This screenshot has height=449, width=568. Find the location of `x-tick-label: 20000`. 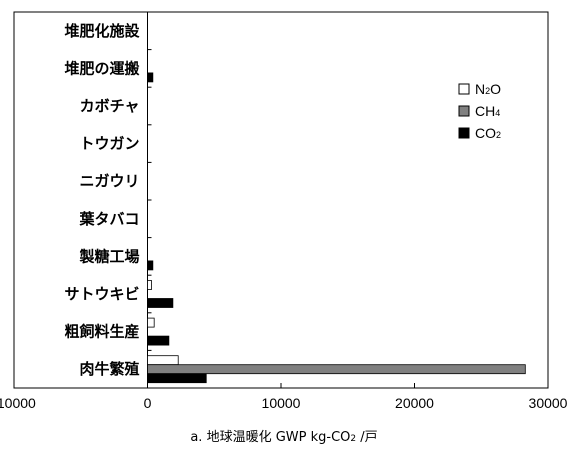

x-tick-label: 20000 is located at coordinates (414, 403).